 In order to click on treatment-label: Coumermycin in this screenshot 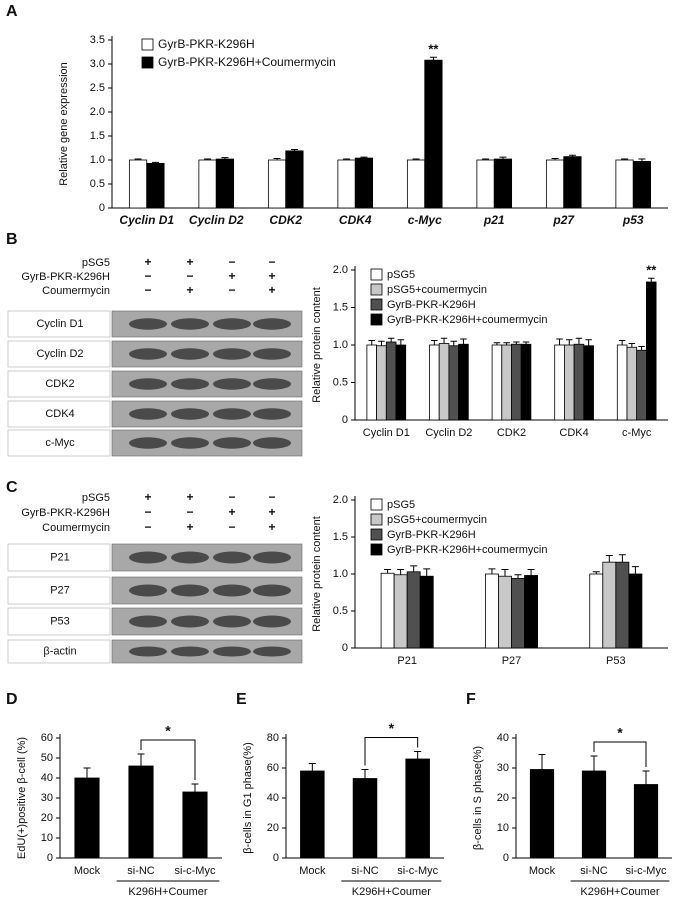, I will do `click(76, 291)`.